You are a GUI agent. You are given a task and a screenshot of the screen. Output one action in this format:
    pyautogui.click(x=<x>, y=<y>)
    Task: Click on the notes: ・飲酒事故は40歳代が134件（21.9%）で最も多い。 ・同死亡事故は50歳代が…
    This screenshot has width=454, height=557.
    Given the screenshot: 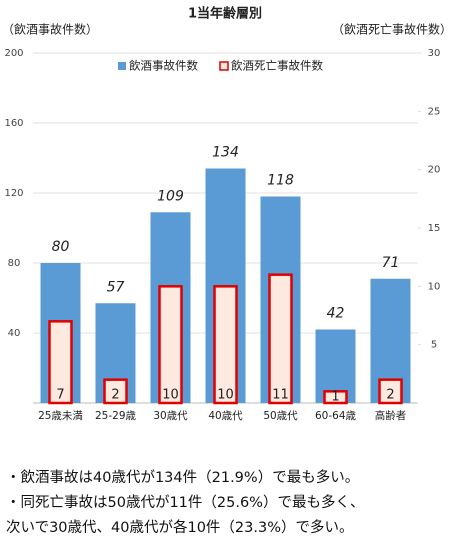 What is the action you would take?
    pyautogui.click(x=185, y=503)
    